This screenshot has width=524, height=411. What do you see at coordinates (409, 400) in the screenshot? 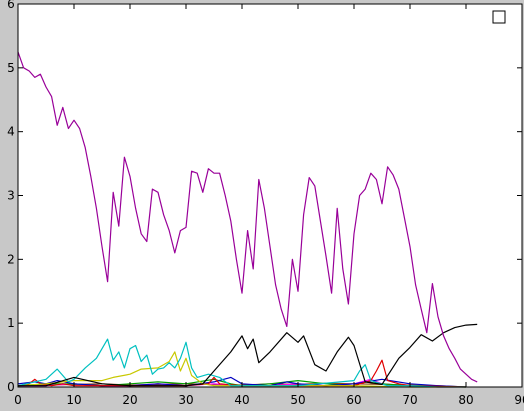
I see `x-tick-label: 70` at bounding box center [409, 400].